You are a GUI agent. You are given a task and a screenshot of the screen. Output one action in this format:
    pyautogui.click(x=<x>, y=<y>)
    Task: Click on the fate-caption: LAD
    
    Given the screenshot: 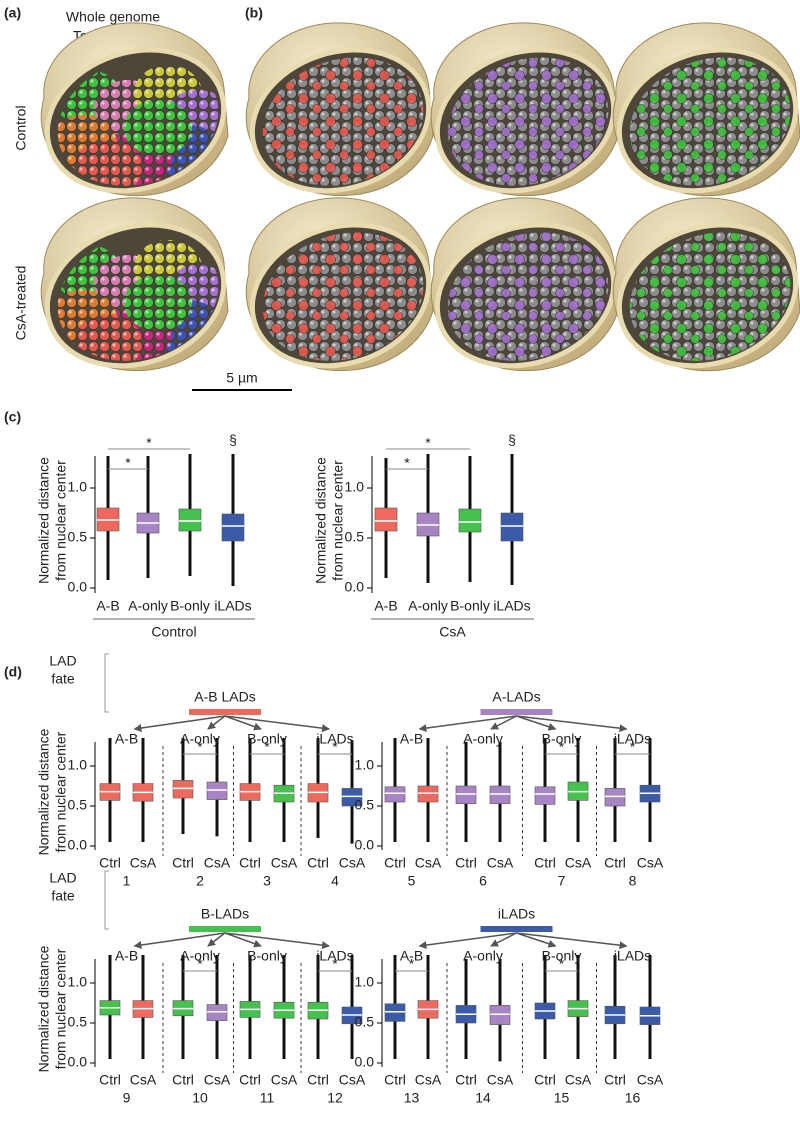 What is the action you would take?
    pyautogui.click(x=62, y=878)
    